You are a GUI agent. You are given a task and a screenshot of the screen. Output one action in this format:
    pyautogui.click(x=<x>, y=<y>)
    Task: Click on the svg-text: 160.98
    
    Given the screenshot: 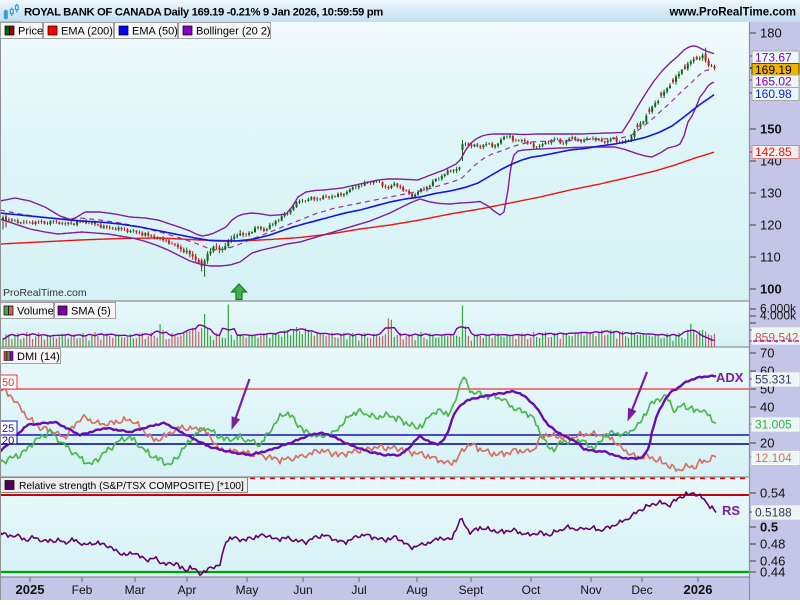 What is the action you would take?
    pyautogui.click(x=773, y=94)
    